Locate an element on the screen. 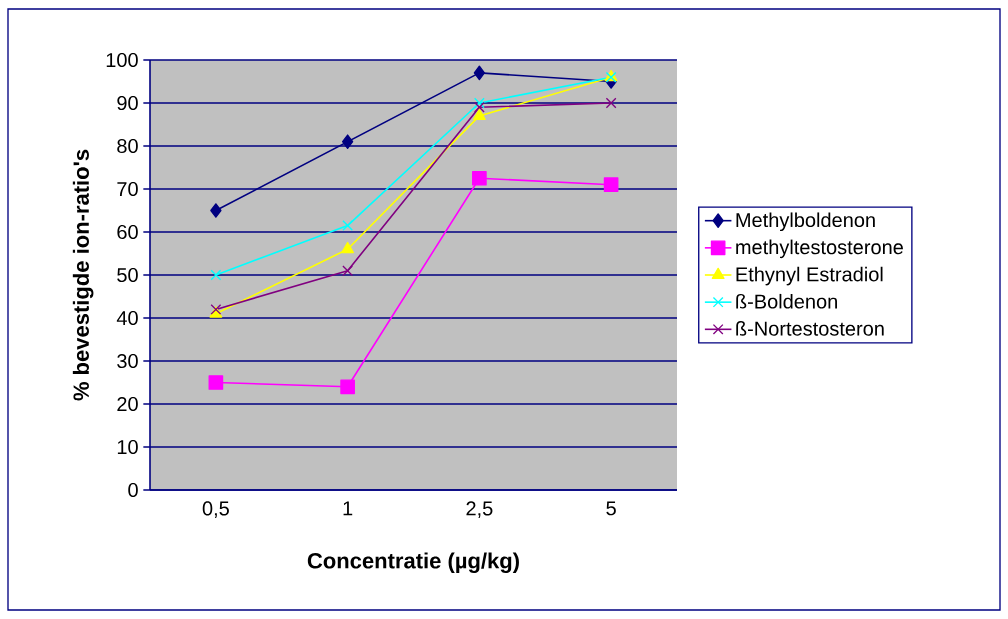 Image resolution: width=1008 pixels, height=619 pixels. x-axis-title: Concentratie (µg/kg) is located at coordinates (413, 562).